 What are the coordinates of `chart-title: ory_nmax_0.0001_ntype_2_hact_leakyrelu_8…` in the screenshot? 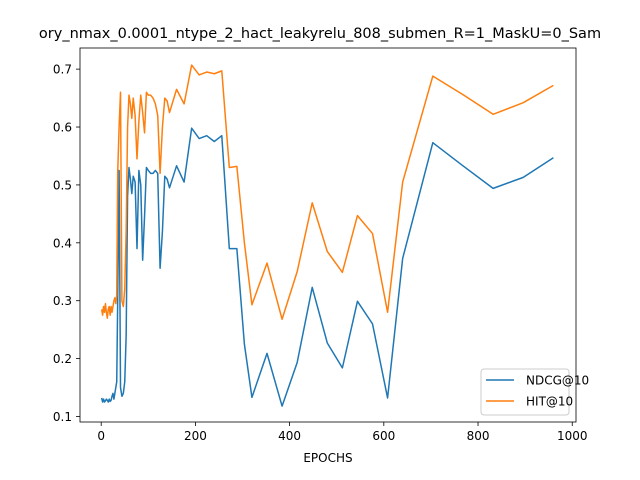 It's located at (320, 34).